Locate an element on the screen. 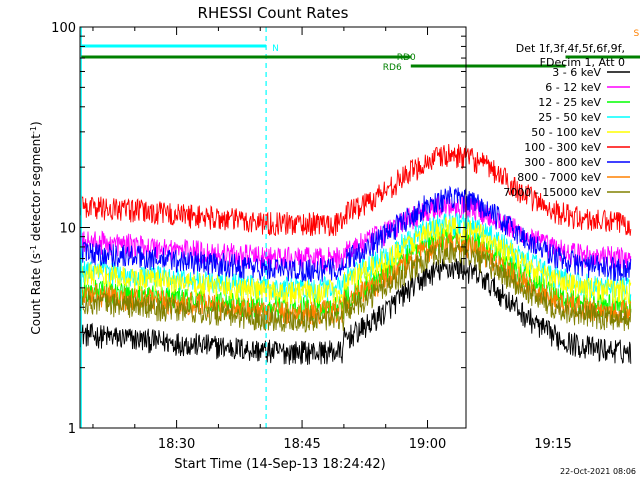  flag-s-label: S is located at coordinates (636, 34).